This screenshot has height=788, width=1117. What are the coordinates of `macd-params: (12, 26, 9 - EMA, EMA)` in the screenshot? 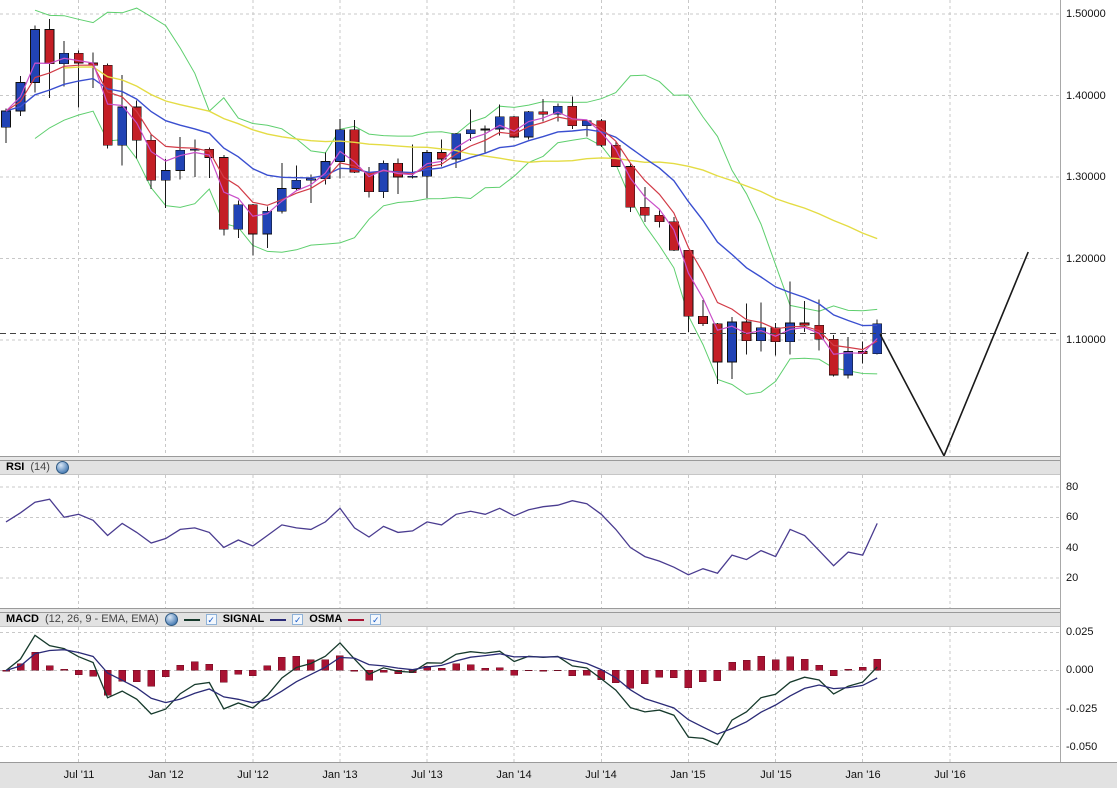 It's located at (102, 619).